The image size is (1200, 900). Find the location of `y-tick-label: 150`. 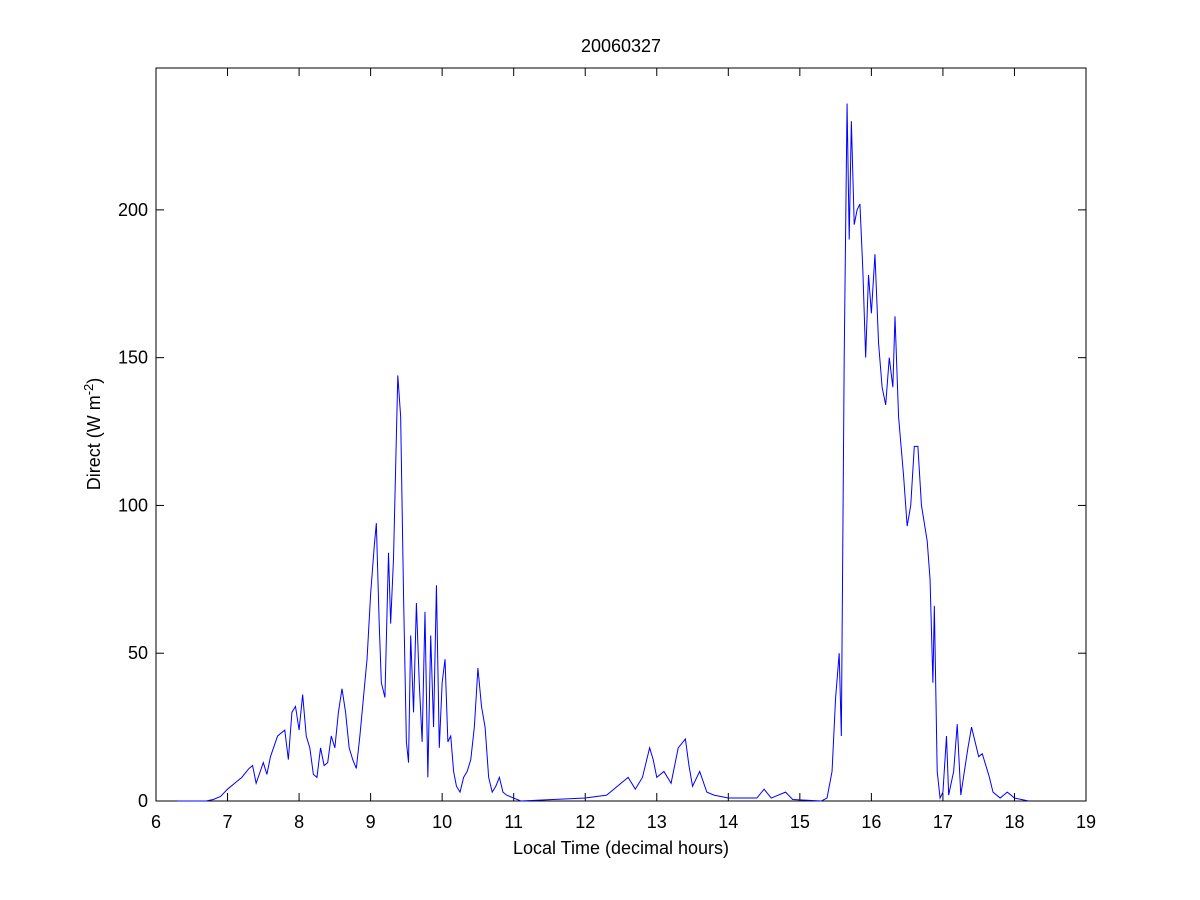

y-tick-label: 150 is located at coordinates (133, 358).